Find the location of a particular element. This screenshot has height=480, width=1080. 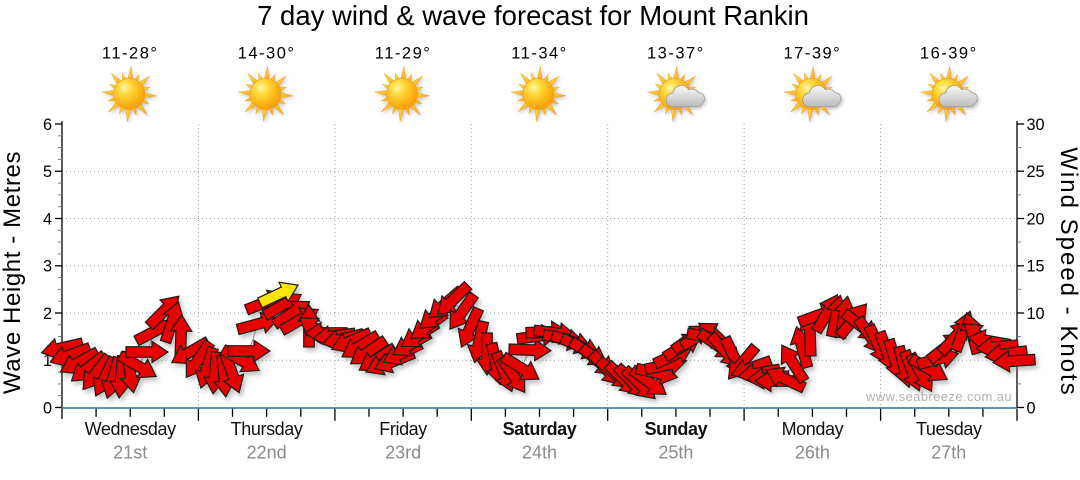

svg-text: 25th is located at coordinates (675, 453).